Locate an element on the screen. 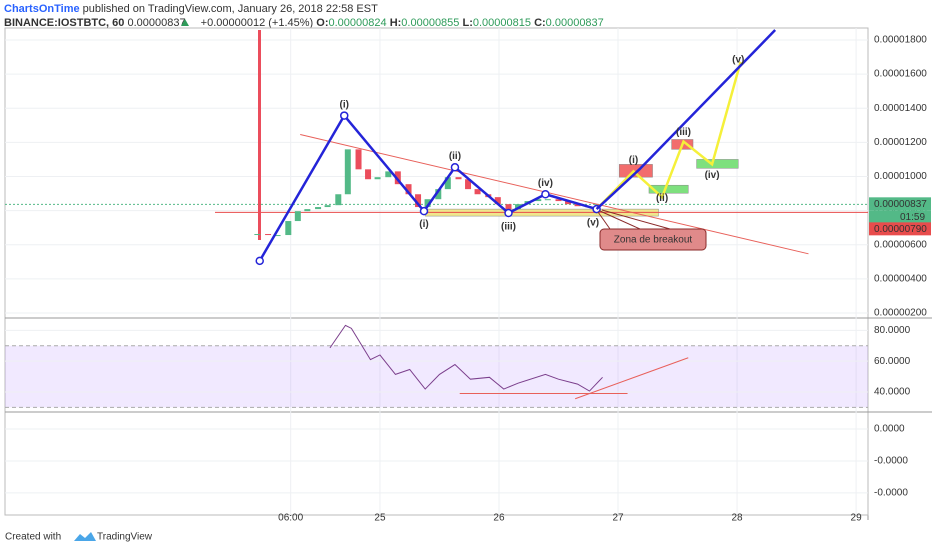 The width and height of the screenshot is (932, 550). y-tick-label: 0.00001000 is located at coordinates (900, 176).